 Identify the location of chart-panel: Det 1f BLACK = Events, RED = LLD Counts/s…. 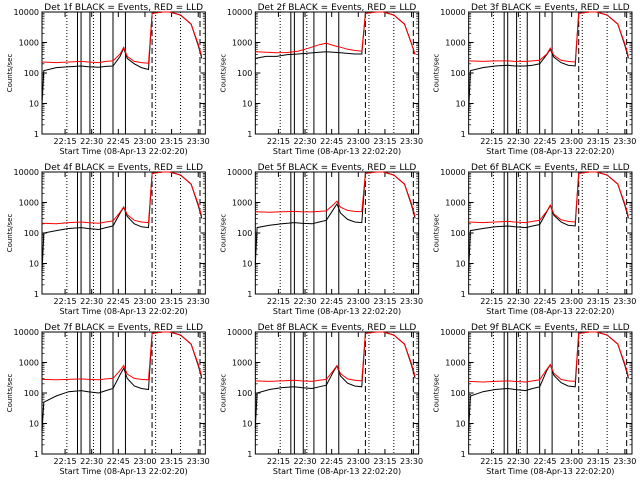
(108, 79).